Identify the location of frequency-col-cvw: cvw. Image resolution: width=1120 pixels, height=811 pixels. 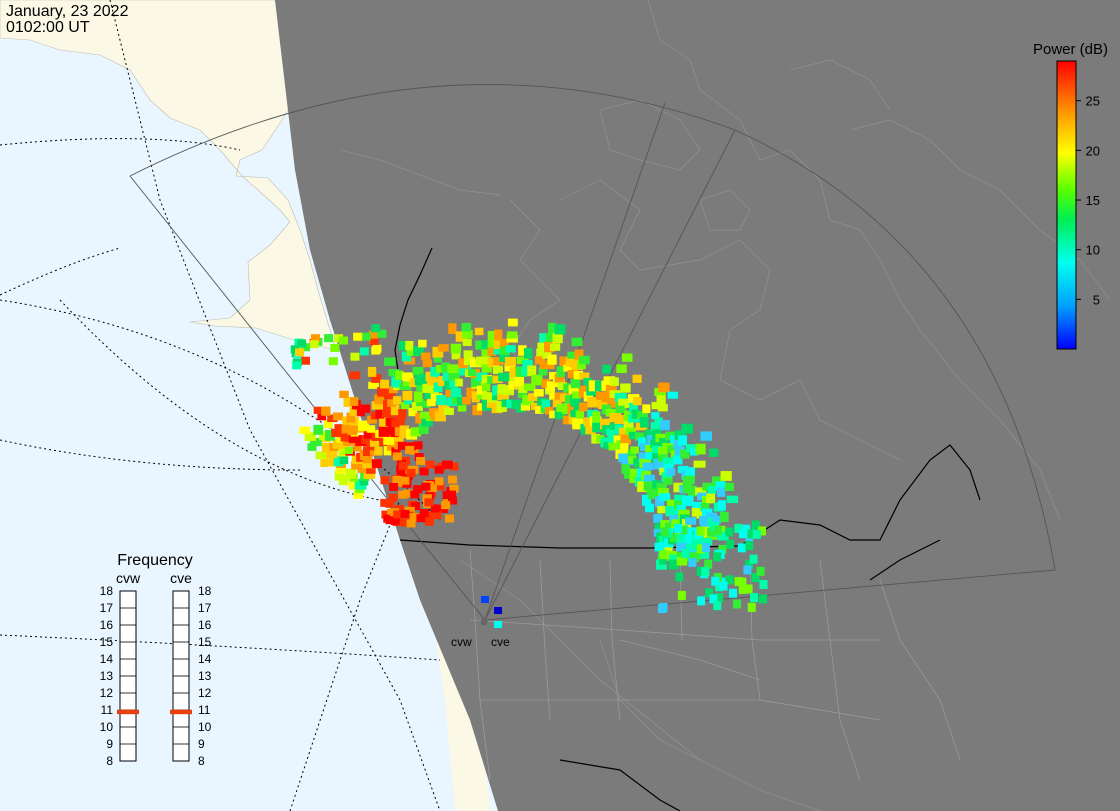
(128, 578).